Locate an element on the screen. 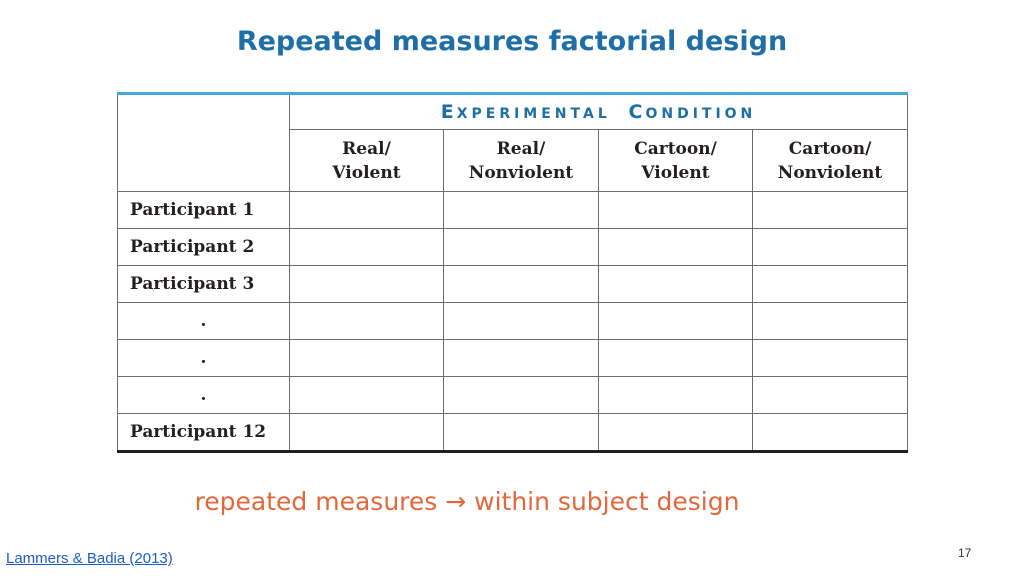  row-label-participant-12: Participant 12 is located at coordinates (203, 432).